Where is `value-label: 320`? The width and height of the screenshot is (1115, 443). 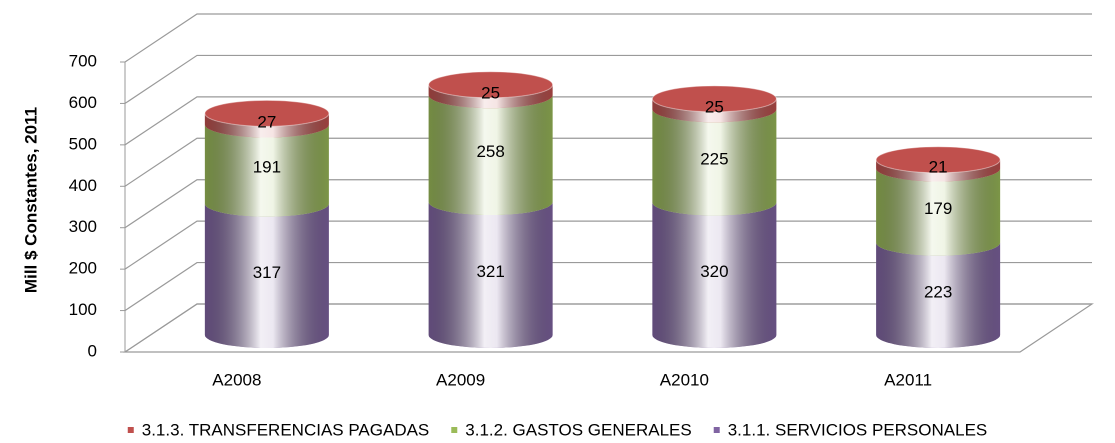
value-label: 320 is located at coordinates (714, 271).